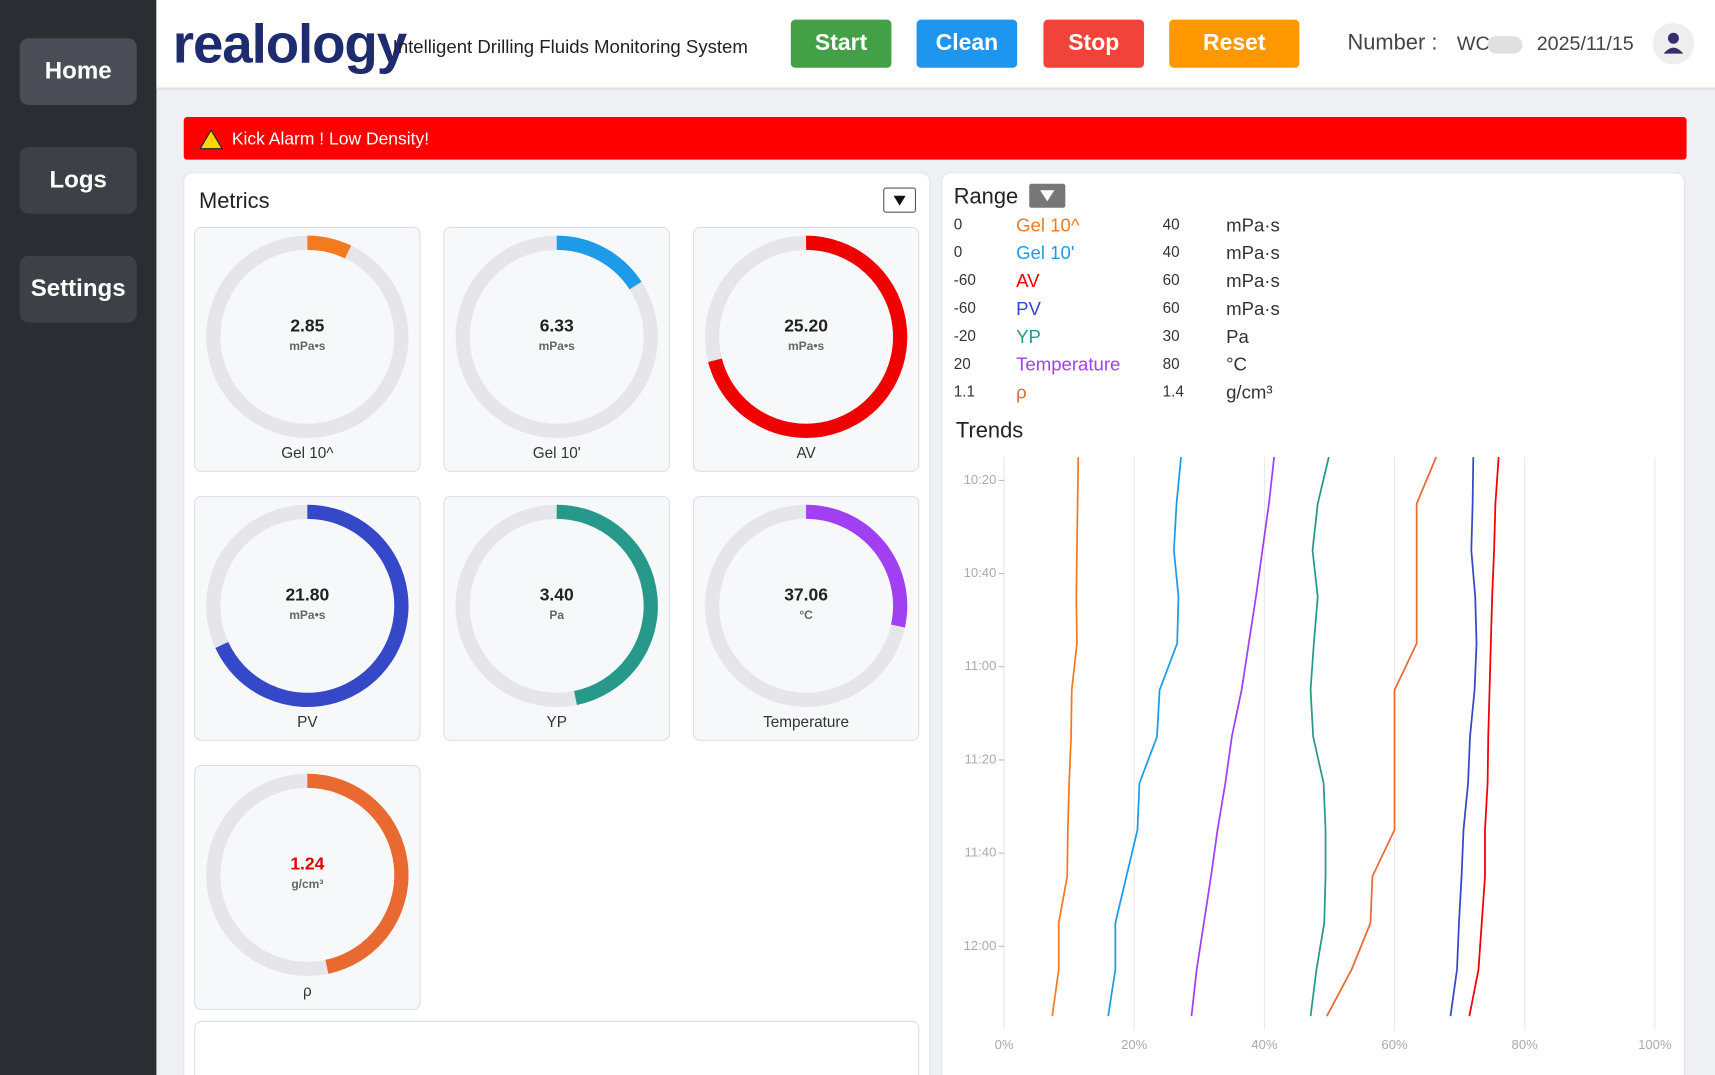 Image resolution: width=1715 pixels, height=1075 pixels. Describe the element at coordinates (986, 196) in the screenshot. I see `range-title: Range` at that location.